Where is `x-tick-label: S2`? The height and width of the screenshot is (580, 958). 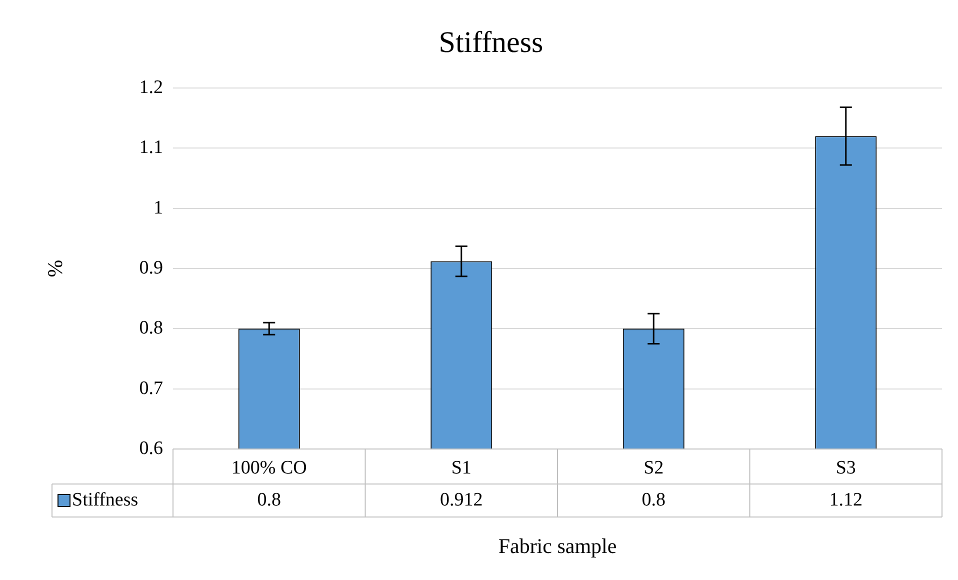
x-tick-label: S2 is located at coordinates (654, 467).